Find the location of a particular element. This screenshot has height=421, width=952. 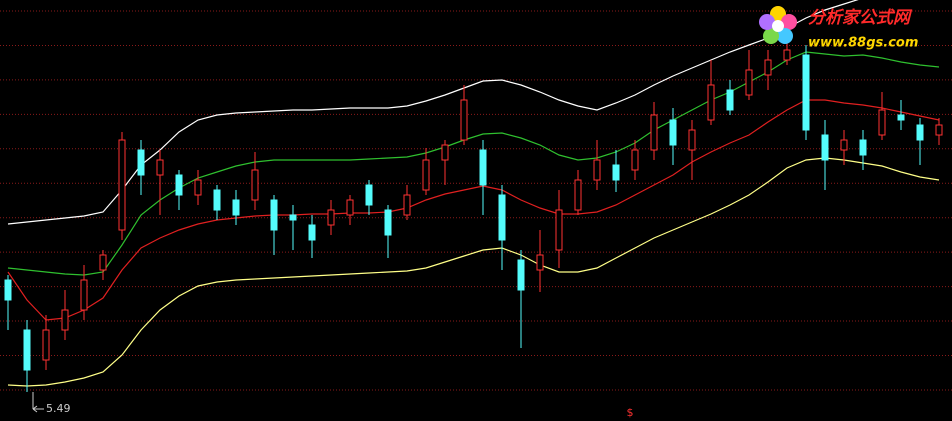

logo-url: www.88gs.com is located at coordinates (863, 43).